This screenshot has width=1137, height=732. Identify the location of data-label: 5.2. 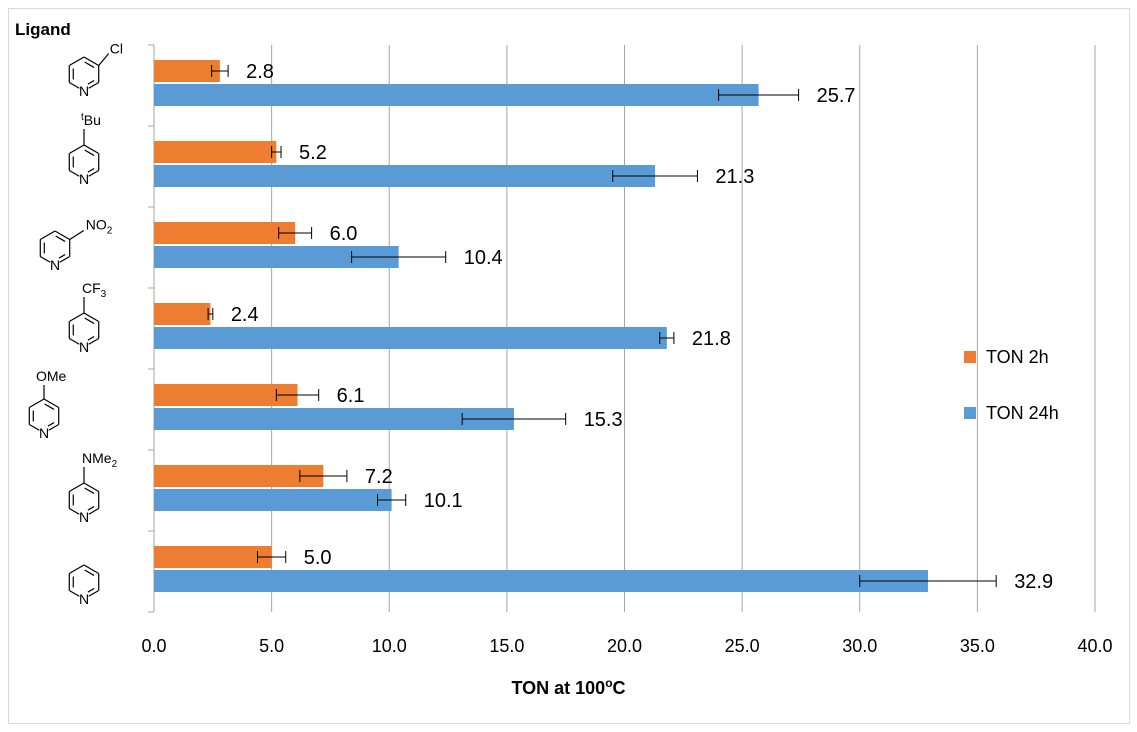
(313, 153).